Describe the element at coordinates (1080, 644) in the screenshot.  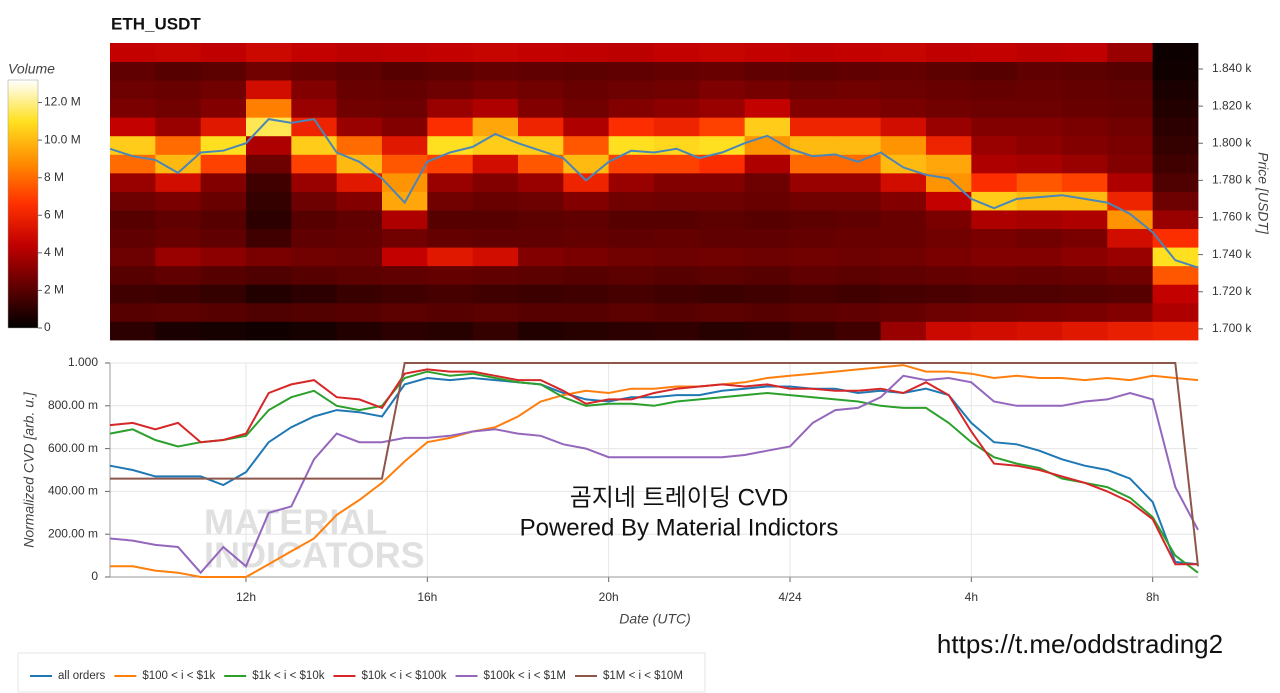
I see `footer-link: https://t.me/oddstrading2` at that location.